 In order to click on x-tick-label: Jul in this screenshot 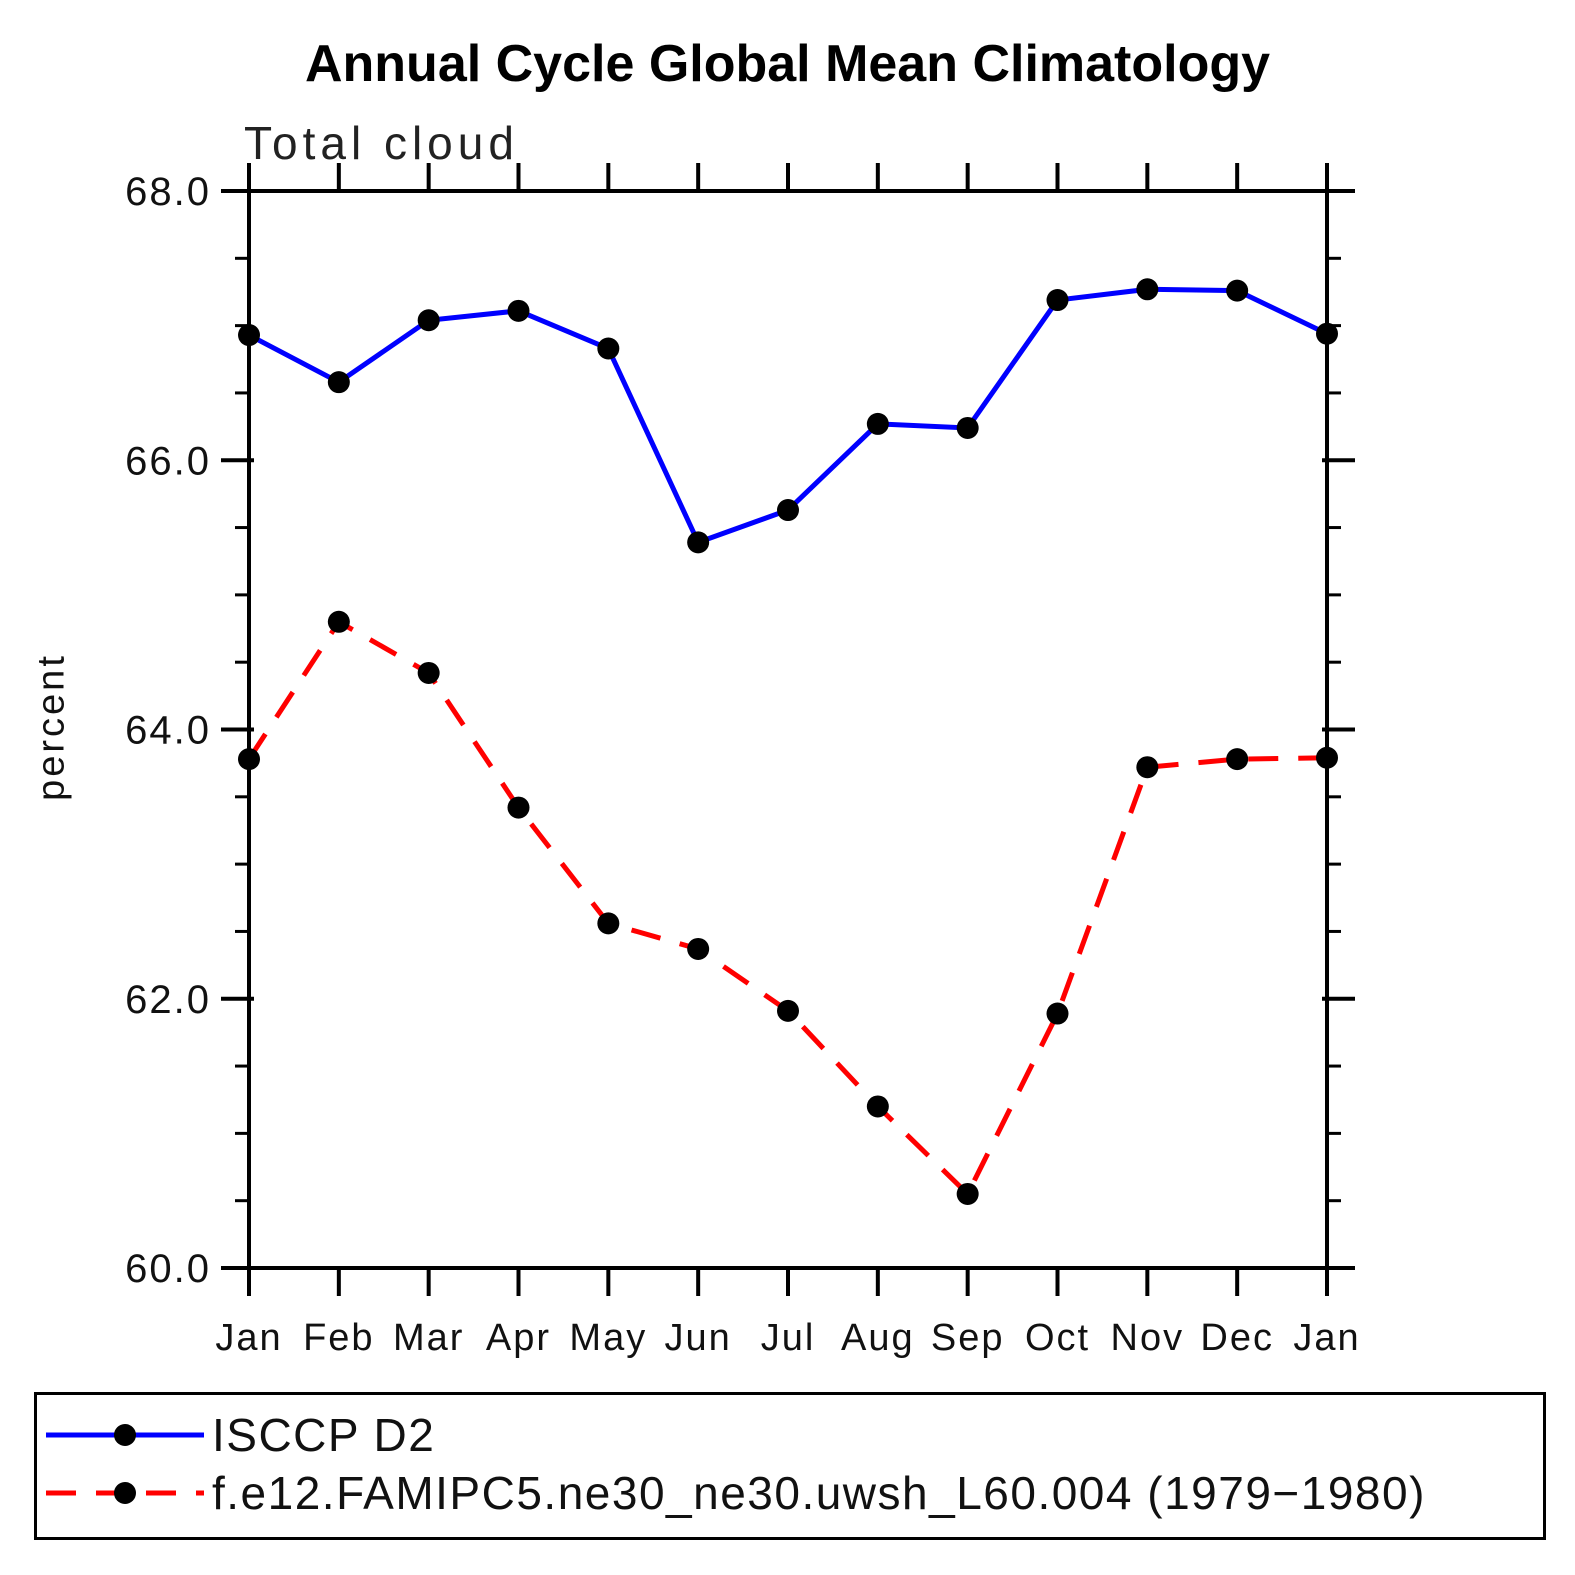, I will do `click(788, 1338)`.